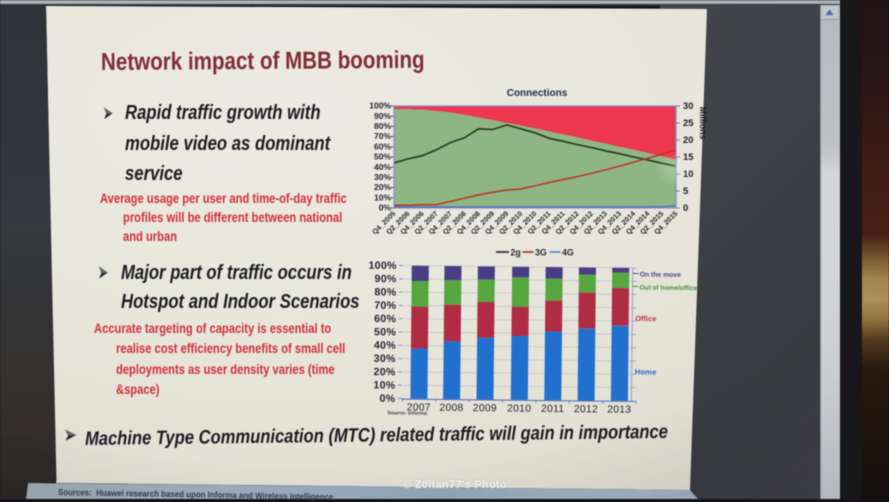 The height and width of the screenshot is (502, 889). Describe the element at coordinates (519, 408) in the screenshot. I see `svg-text: 2010` at that location.